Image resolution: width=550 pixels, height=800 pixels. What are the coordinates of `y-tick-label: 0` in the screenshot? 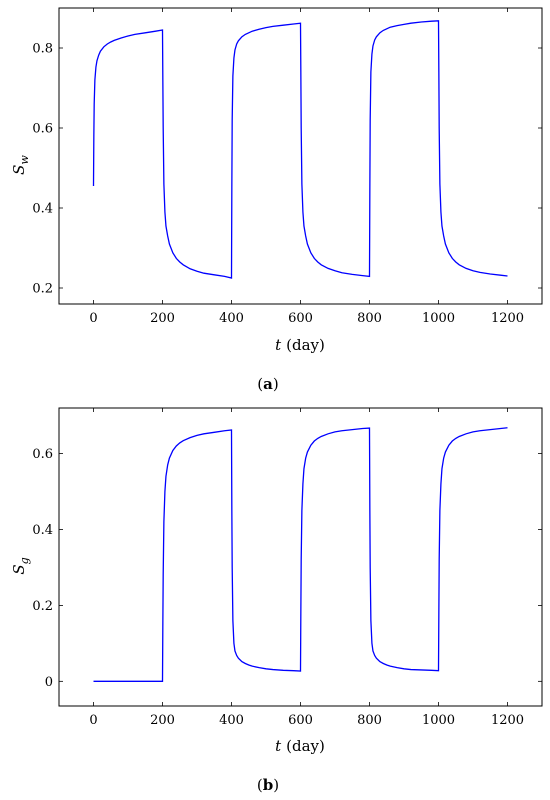 It's located at (49, 682).